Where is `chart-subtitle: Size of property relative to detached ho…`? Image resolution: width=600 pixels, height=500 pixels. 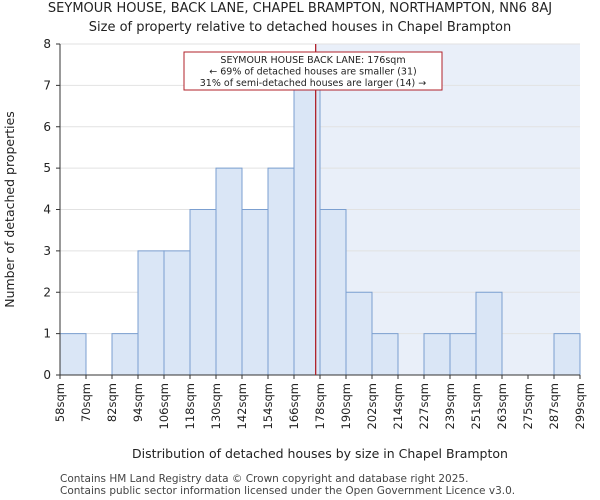
chart-subtitle: Size of property relative to detached ho… is located at coordinates (300, 27).